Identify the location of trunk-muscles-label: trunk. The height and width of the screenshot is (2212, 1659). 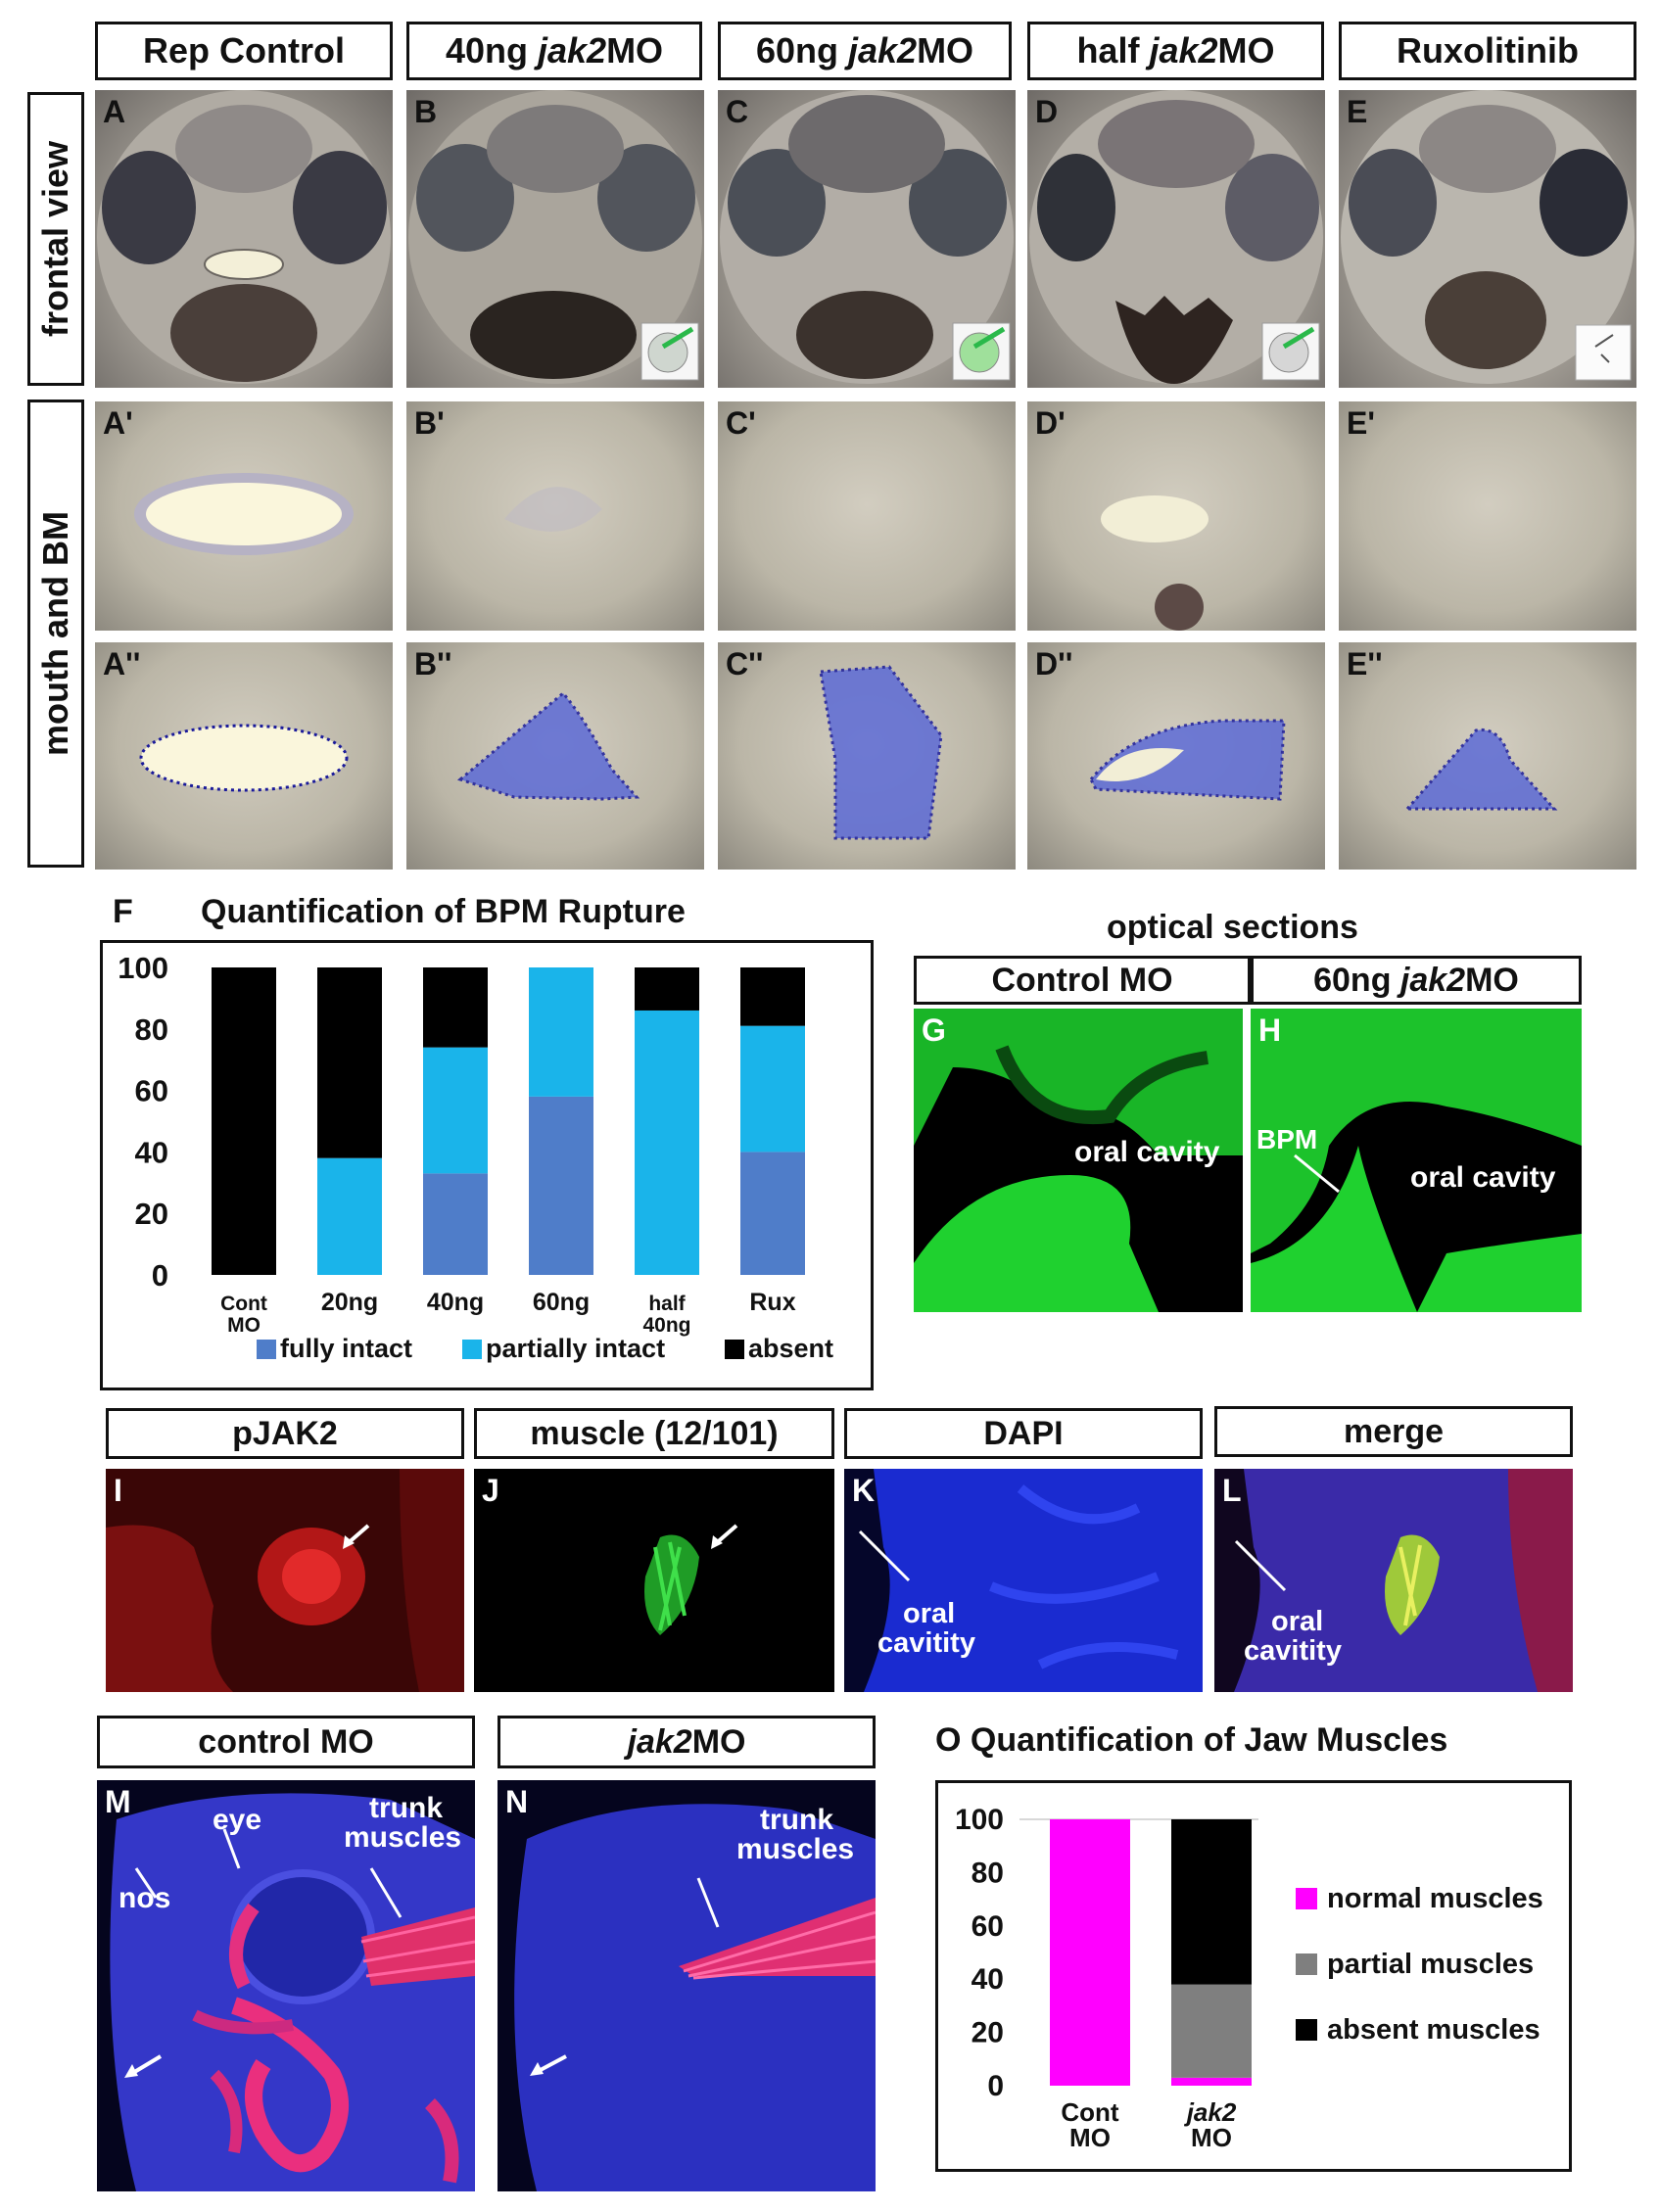
(406, 1808).